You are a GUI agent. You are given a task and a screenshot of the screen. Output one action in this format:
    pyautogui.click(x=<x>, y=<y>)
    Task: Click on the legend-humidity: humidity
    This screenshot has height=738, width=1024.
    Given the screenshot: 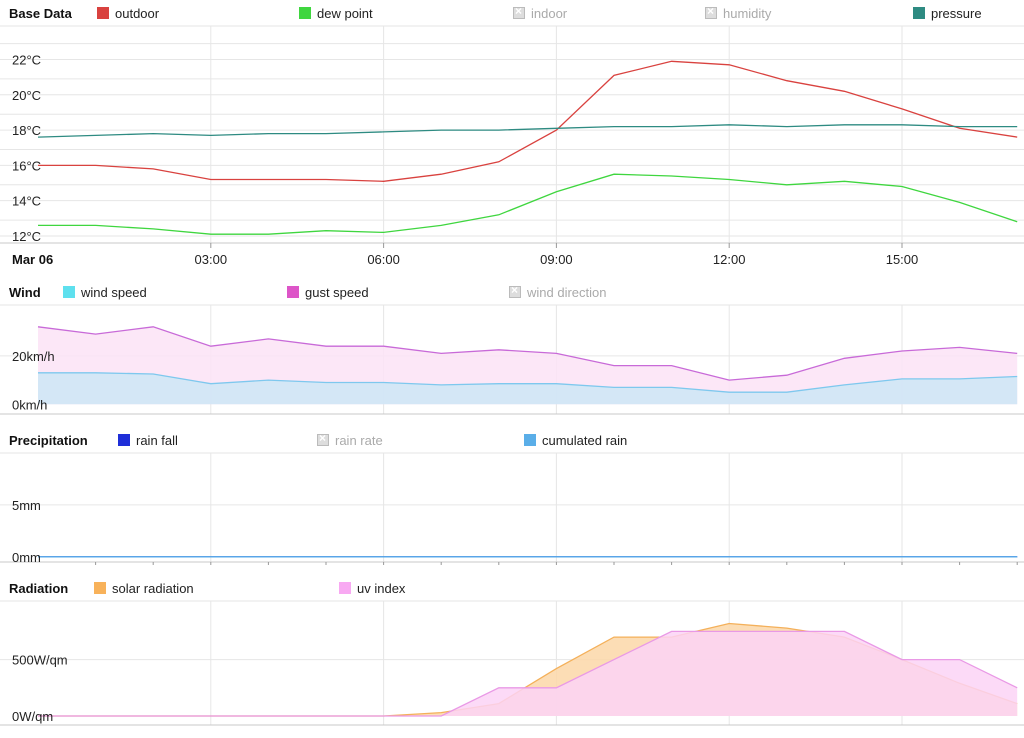 What is the action you would take?
    pyautogui.click(x=738, y=12)
    